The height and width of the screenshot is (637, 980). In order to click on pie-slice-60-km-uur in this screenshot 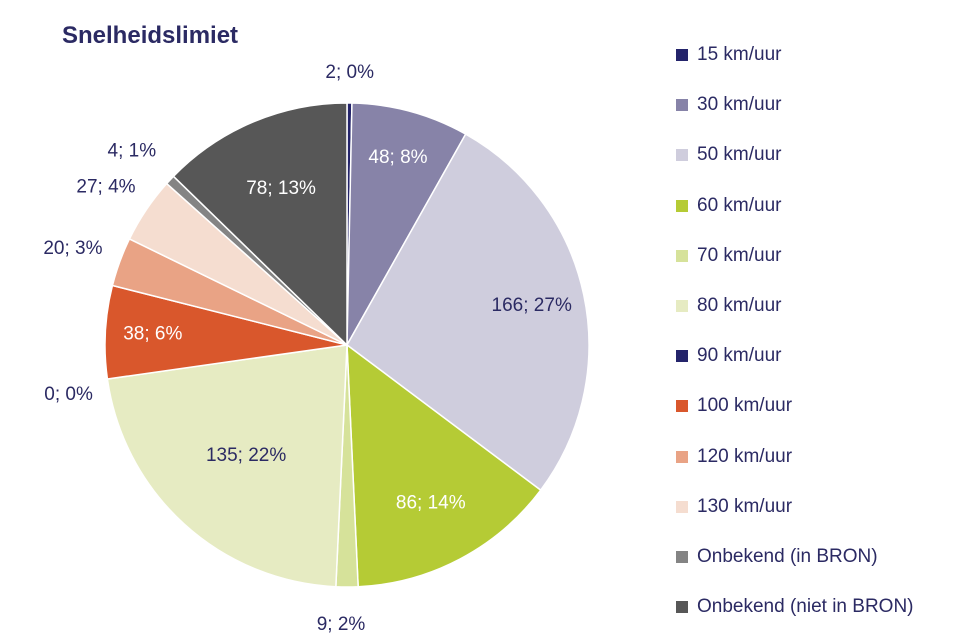, I will do `click(444, 465)`.